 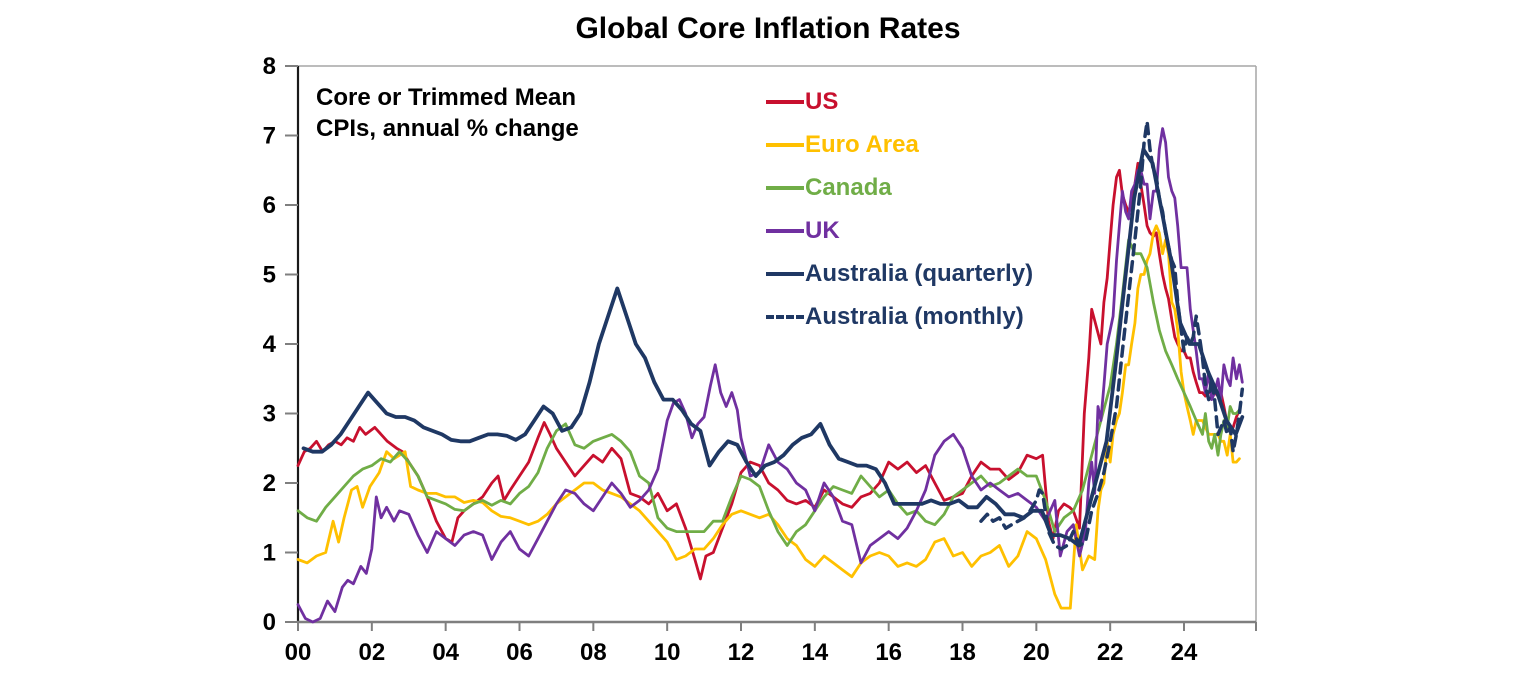 What do you see at coordinates (269, 622) in the screenshot?
I see `y-tick-label: 0` at bounding box center [269, 622].